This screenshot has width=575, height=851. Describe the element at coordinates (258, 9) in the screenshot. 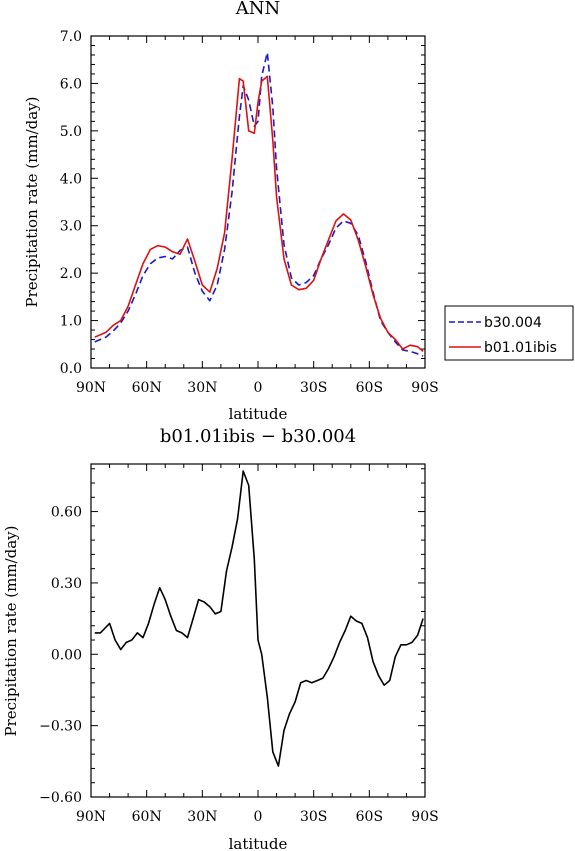

I see `top-chart-title: ANN` at that location.